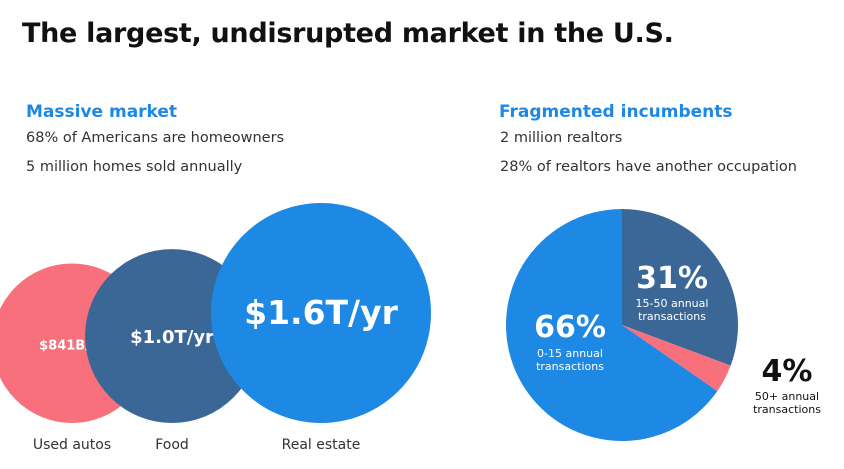 This screenshot has height=469, width=844. I want to click on pie-sub-label: 15-50 annual, so click(672, 303).